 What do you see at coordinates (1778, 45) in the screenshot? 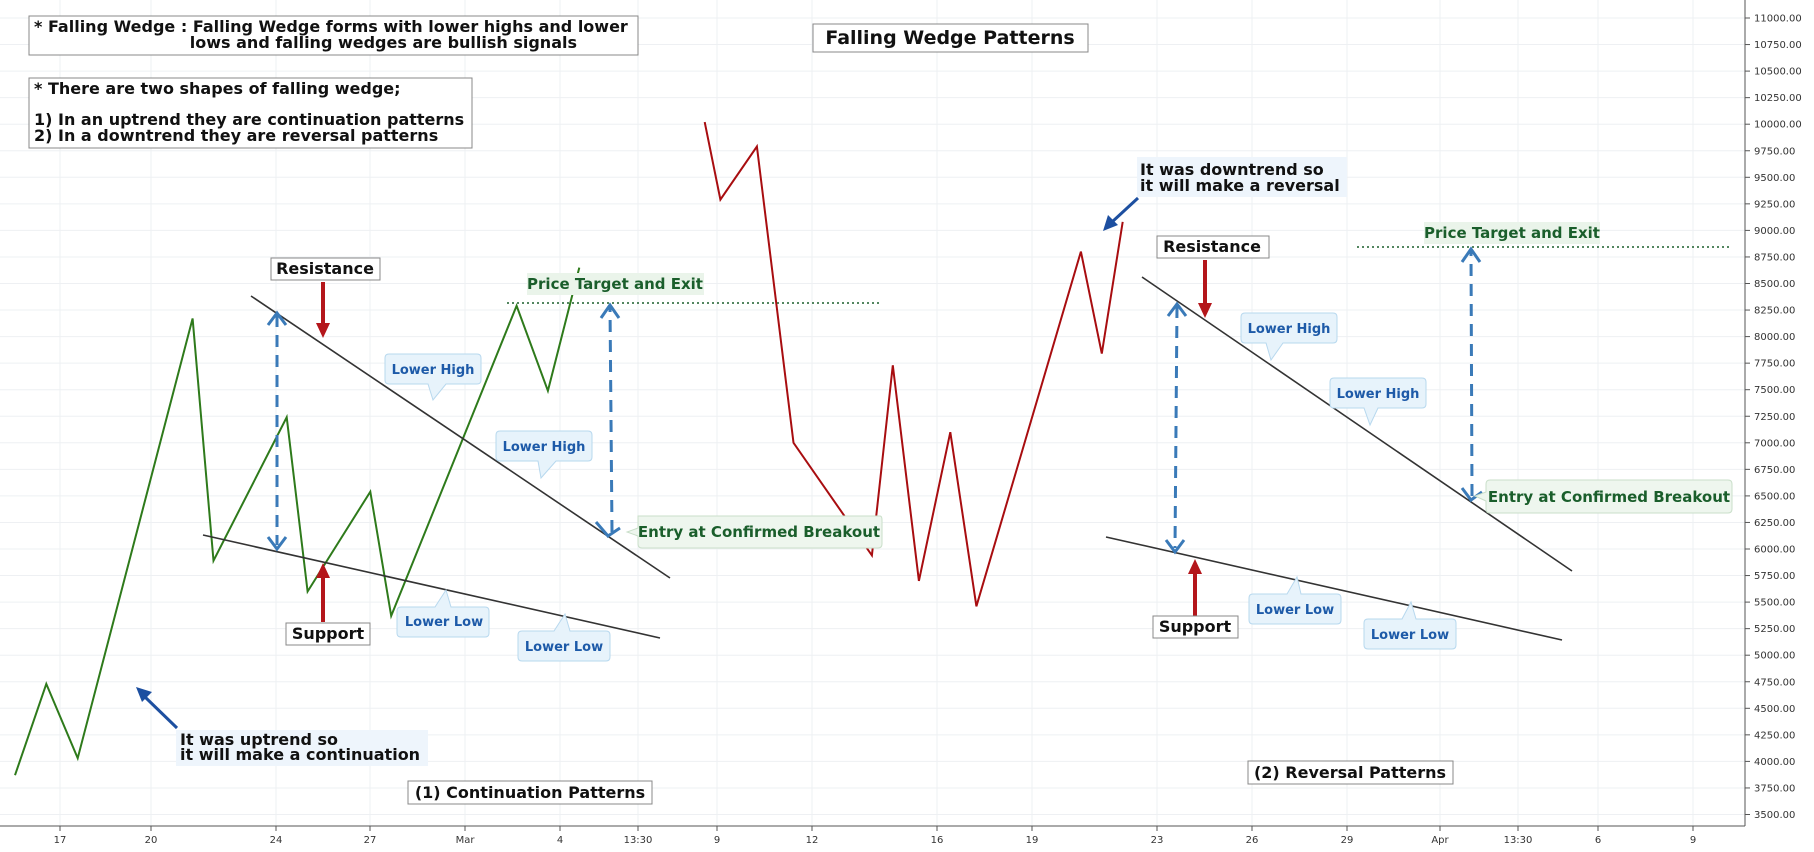
I see `y-tick-label: 10750.00` at bounding box center [1778, 45].